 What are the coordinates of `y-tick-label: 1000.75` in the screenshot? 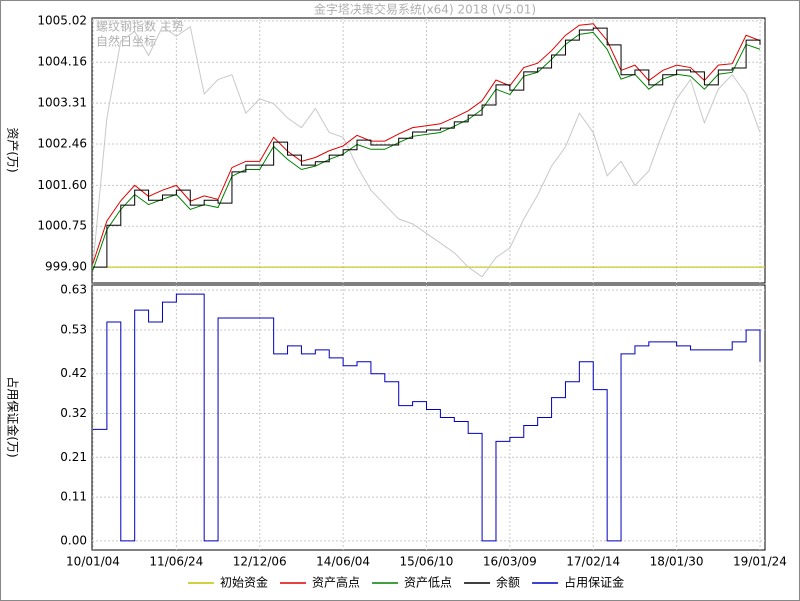 It's located at (62, 226).